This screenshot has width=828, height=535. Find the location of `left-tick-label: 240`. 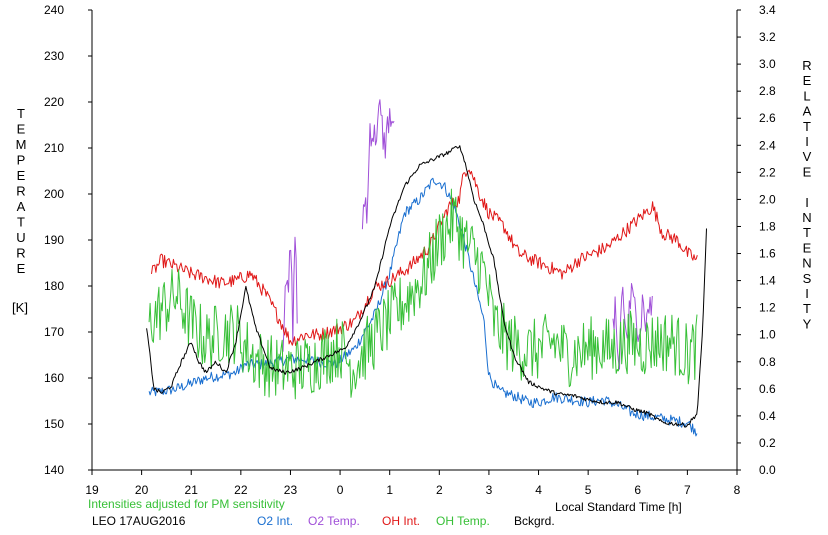

left-tick-label: 240 is located at coordinates (54, 10).